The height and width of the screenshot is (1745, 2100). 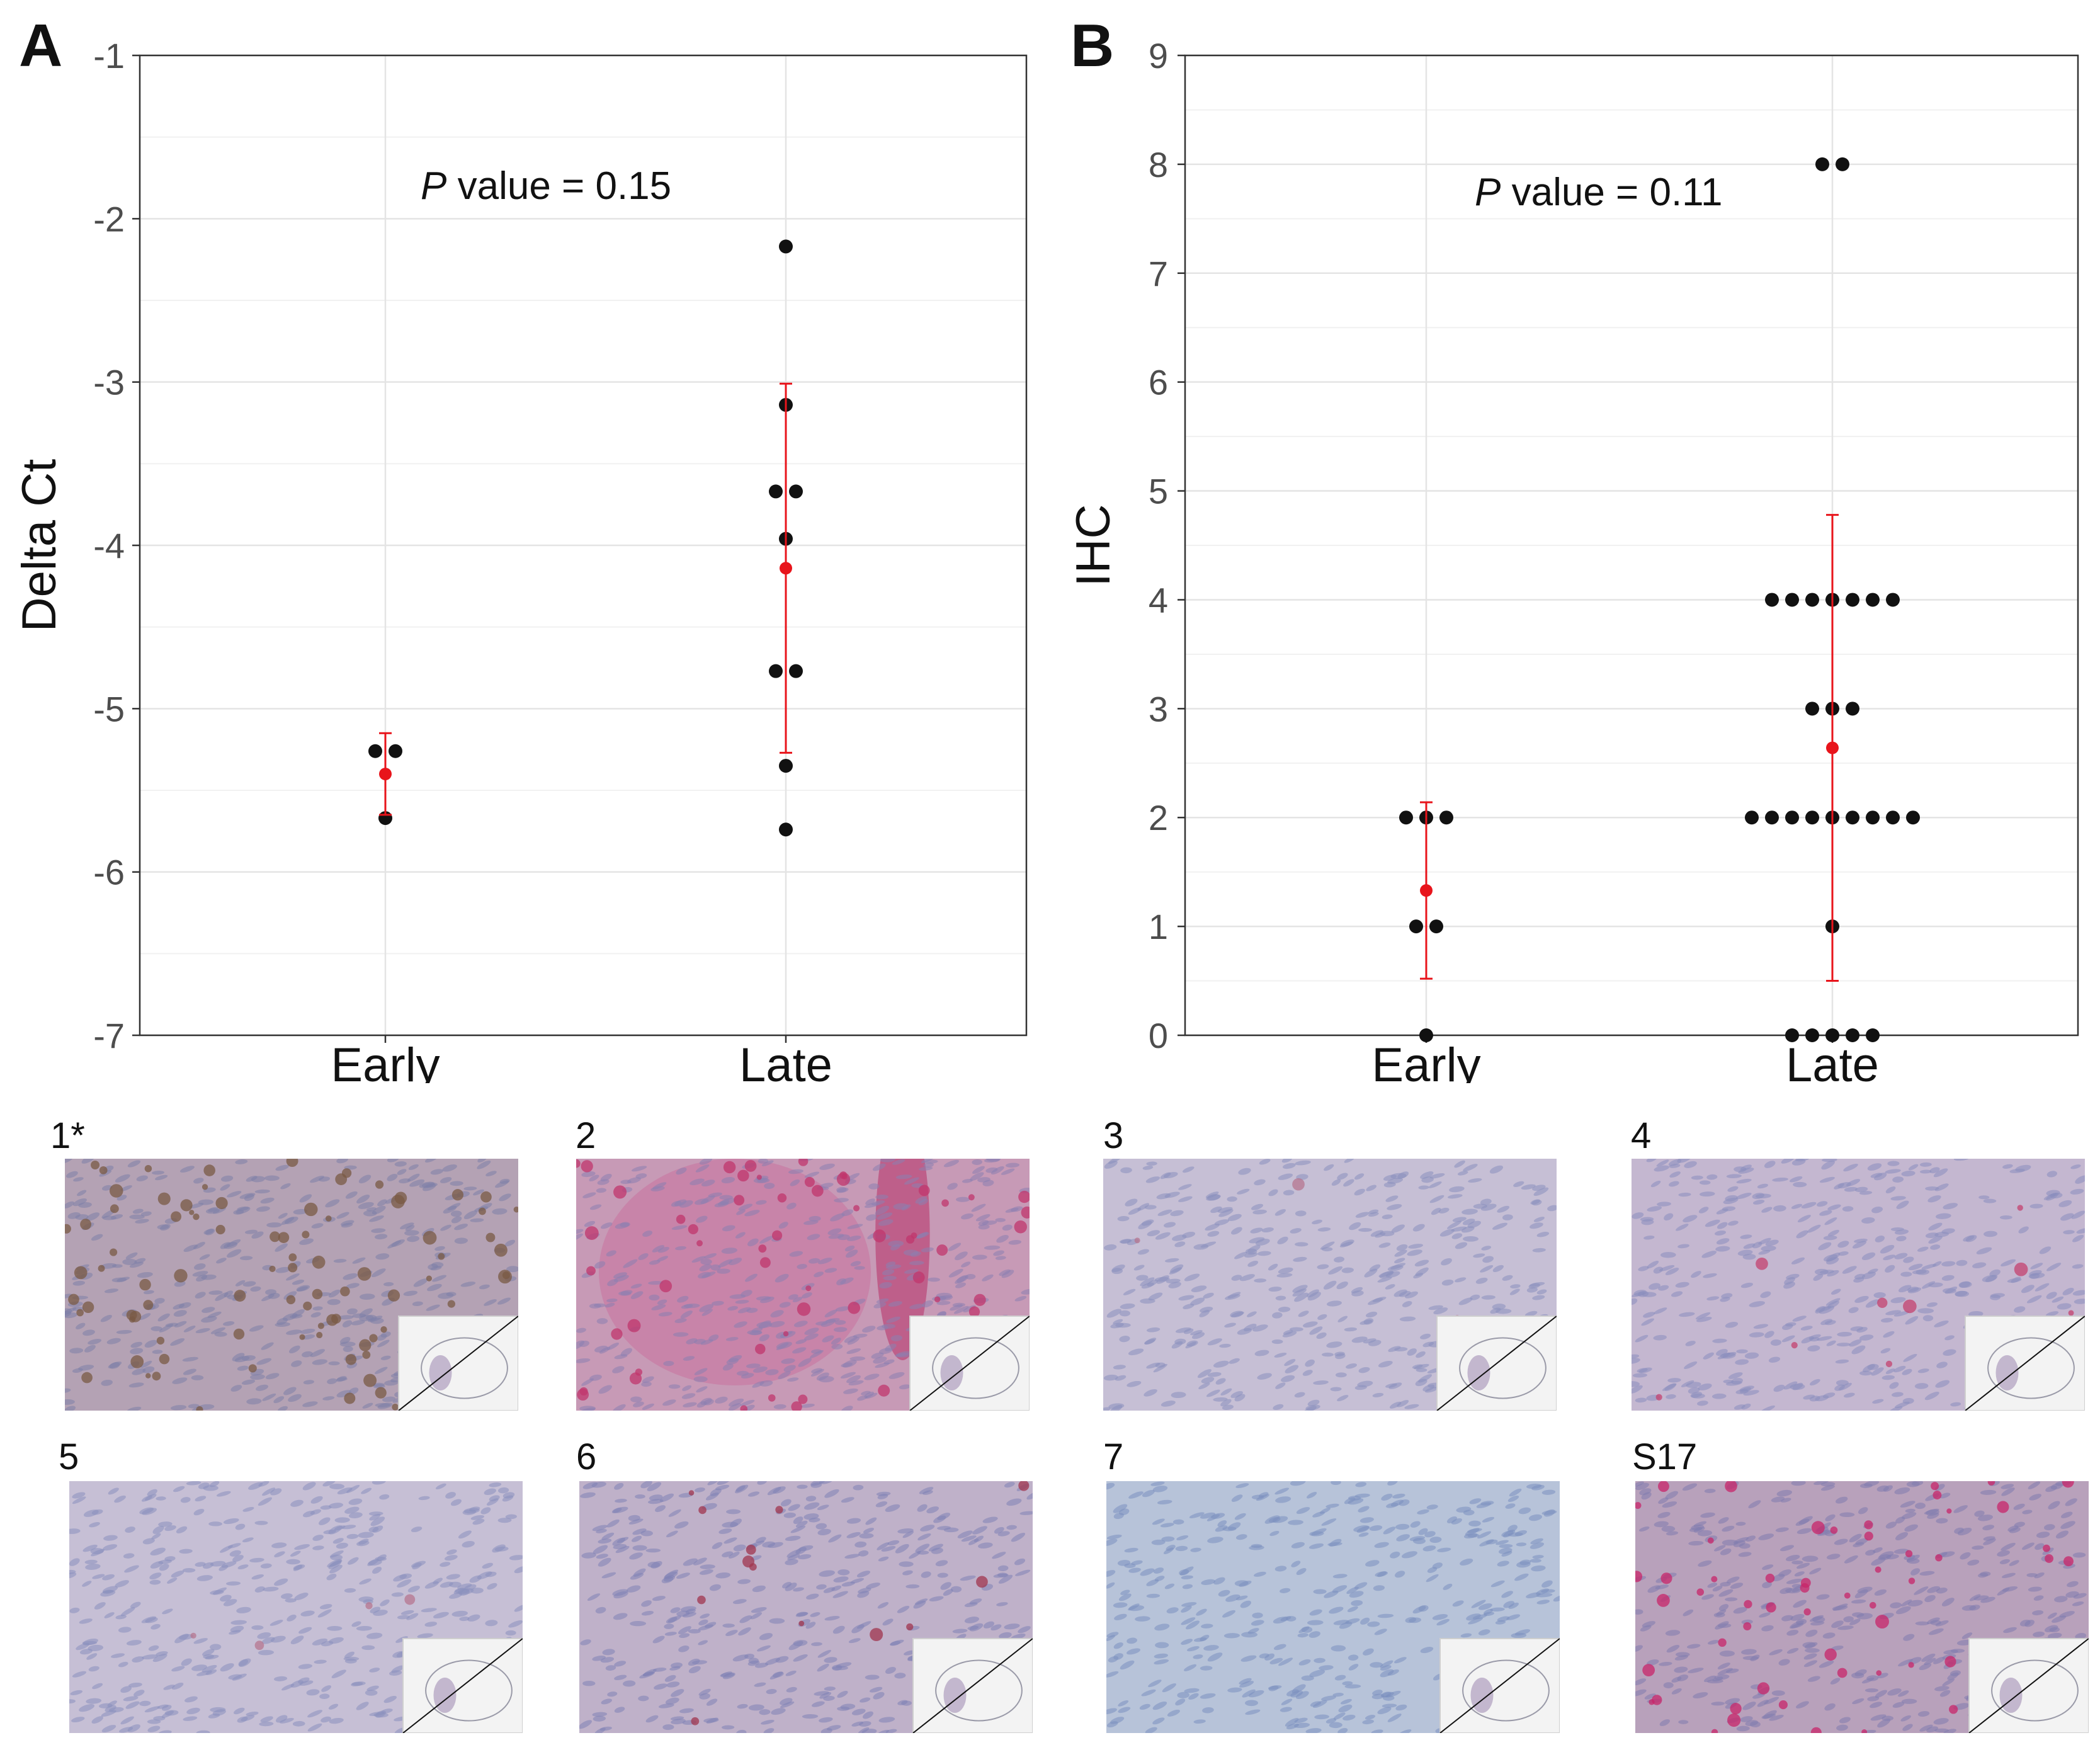 What do you see at coordinates (2035, 1690) in the screenshot?
I see `inset-outline` at bounding box center [2035, 1690].